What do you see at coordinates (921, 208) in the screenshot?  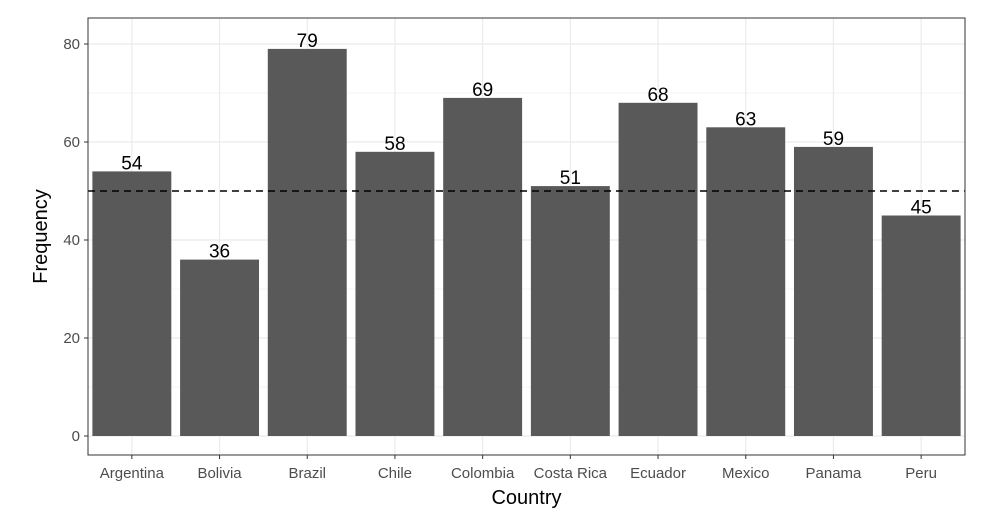 I see `bar-label-peru: 45` at bounding box center [921, 208].